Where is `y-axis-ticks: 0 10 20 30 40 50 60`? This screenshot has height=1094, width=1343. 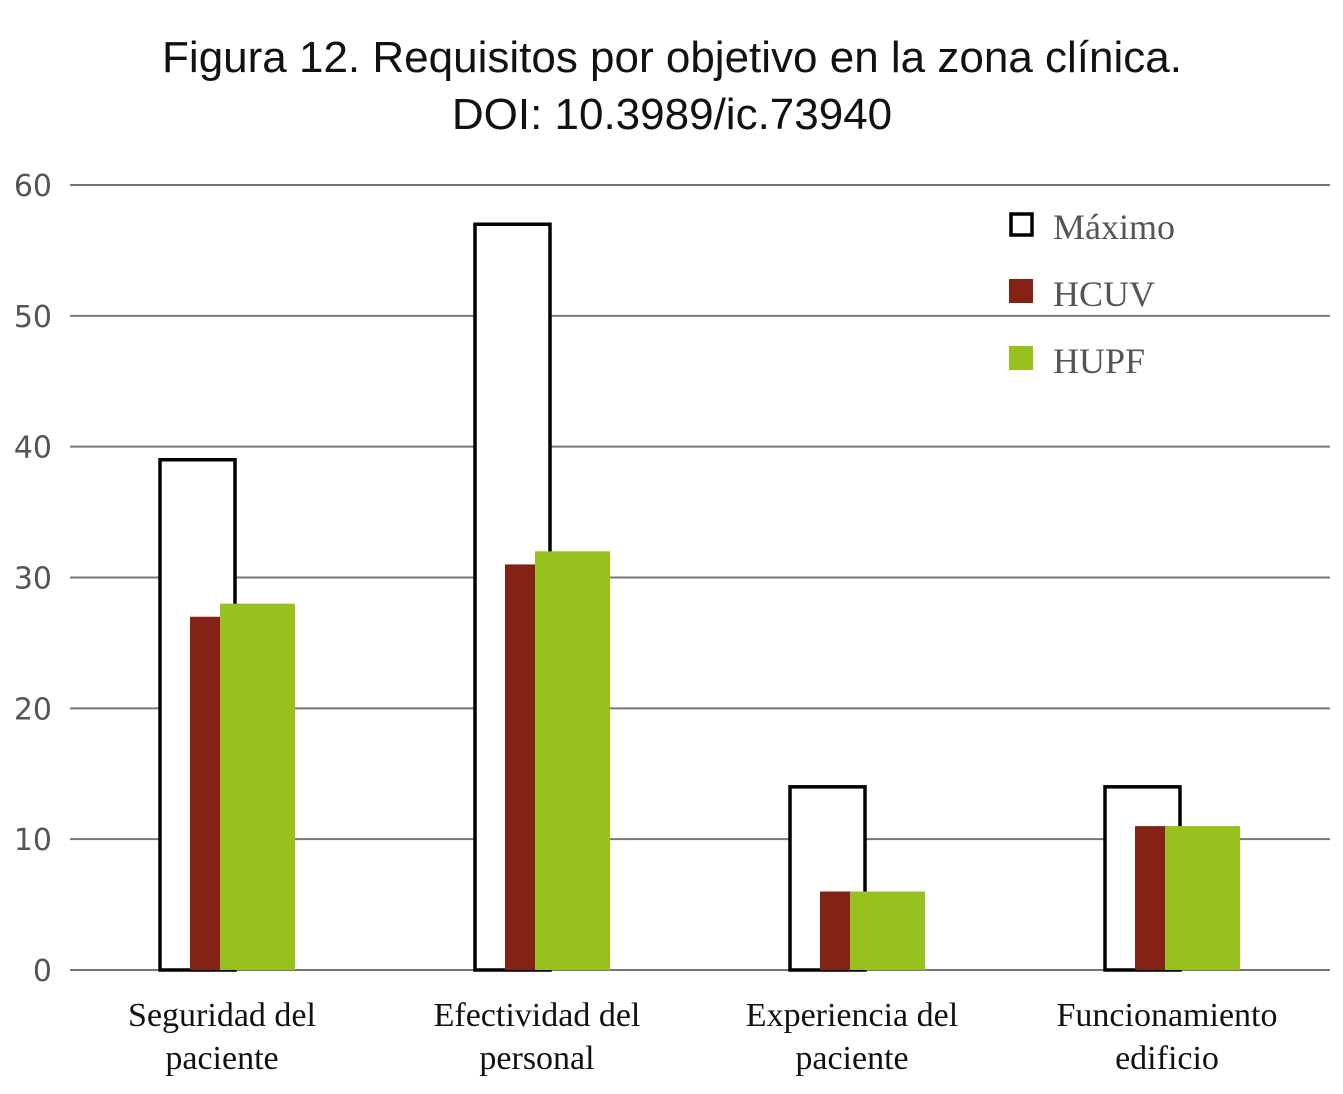
y-axis-ticks: 0 10 20 30 40 50 60 is located at coordinates (33, 579).